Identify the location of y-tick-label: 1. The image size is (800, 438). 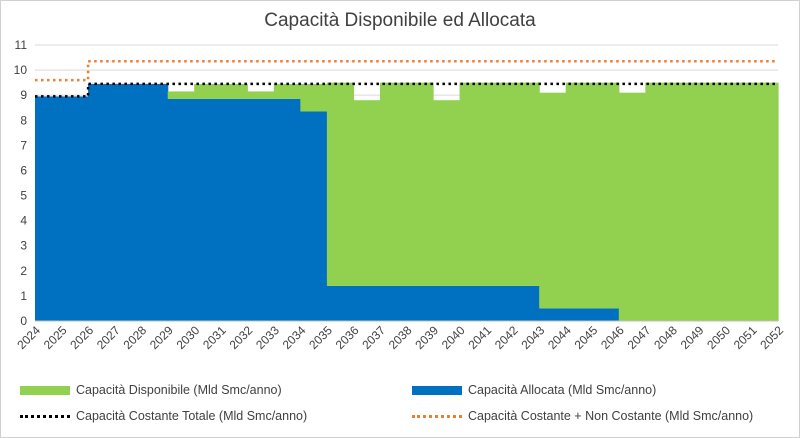
(23, 296).